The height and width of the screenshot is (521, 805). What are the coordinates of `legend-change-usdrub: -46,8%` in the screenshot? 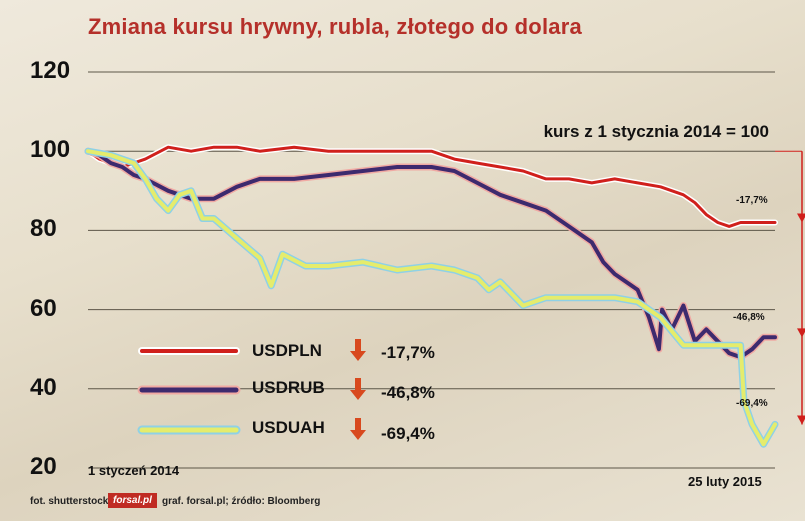 It's located at (408, 392).